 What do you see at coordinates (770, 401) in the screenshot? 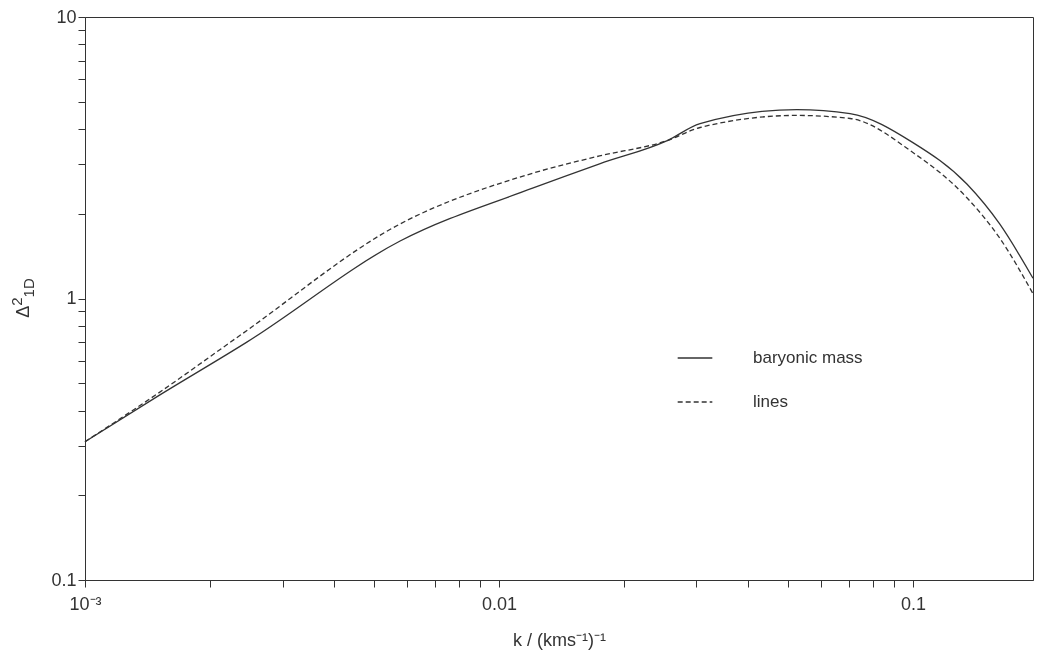
I see `legend-label: lines` at bounding box center [770, 401].